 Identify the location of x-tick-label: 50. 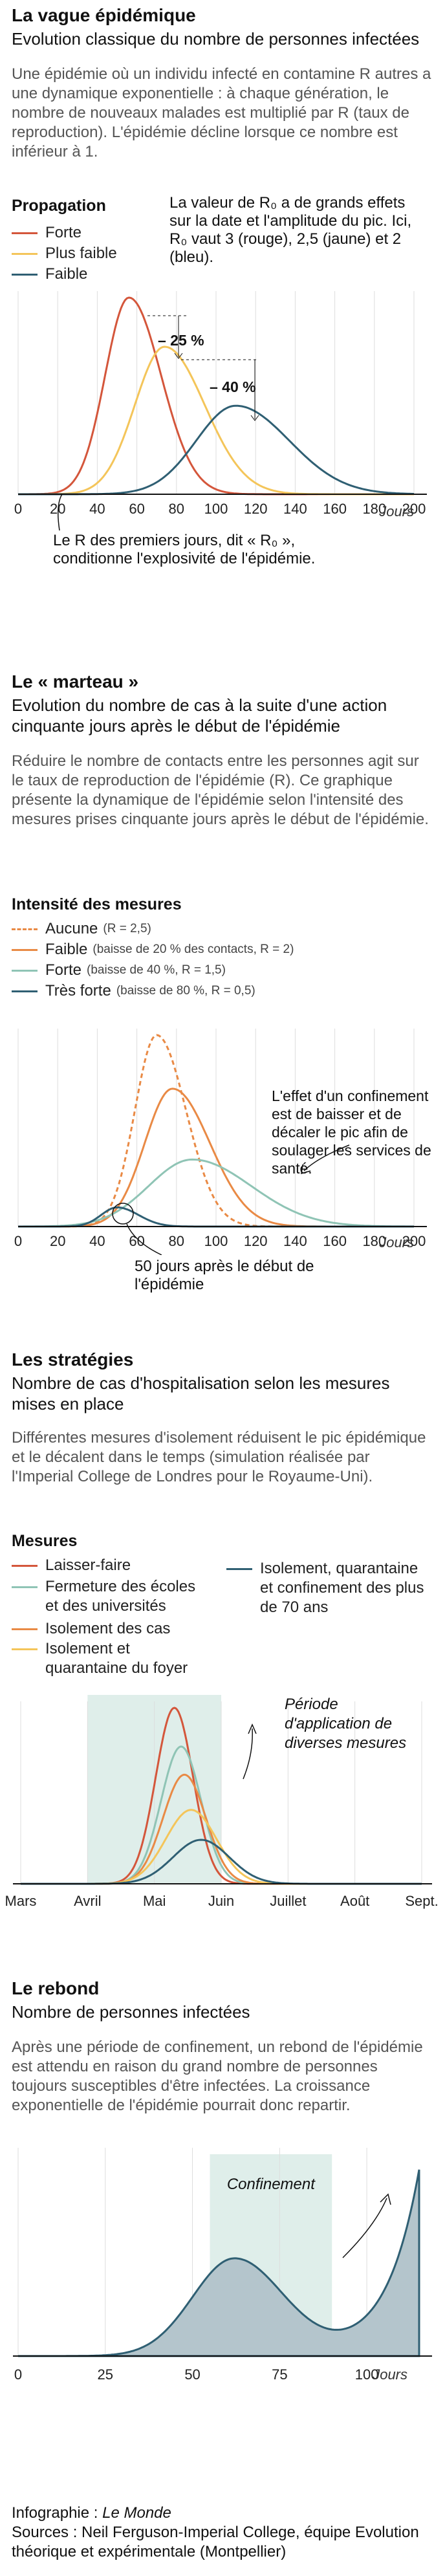
(192, 2374).